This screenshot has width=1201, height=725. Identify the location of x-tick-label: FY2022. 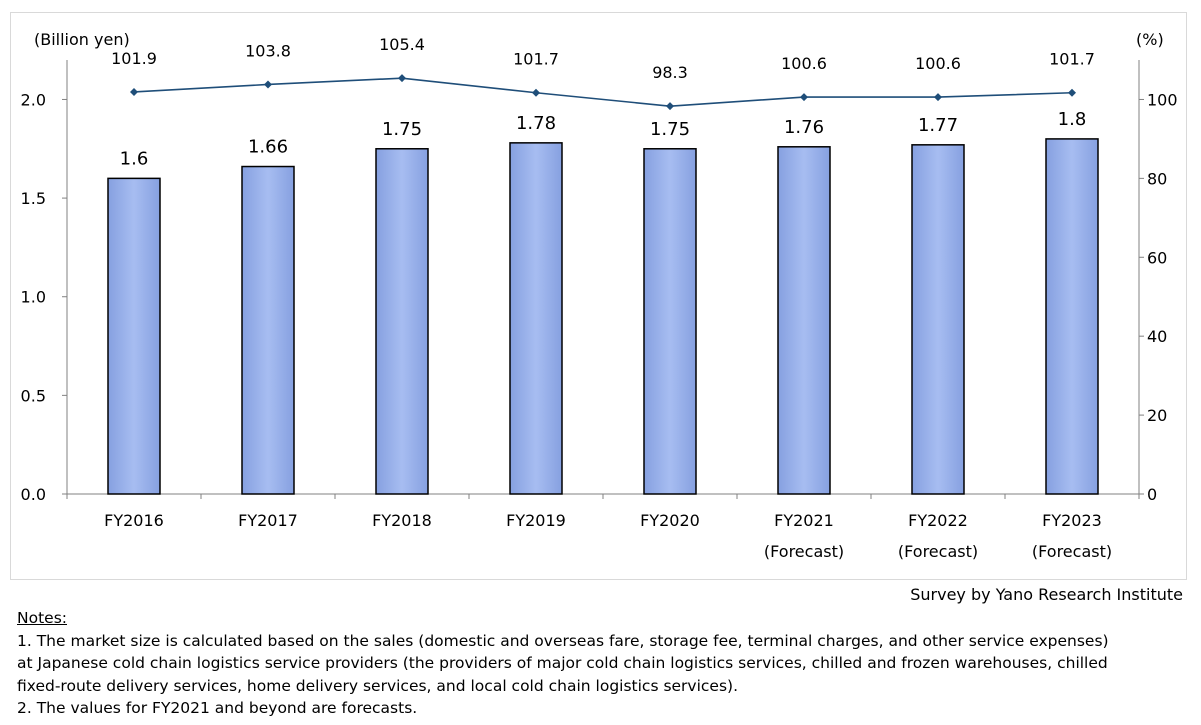
(938, 520).